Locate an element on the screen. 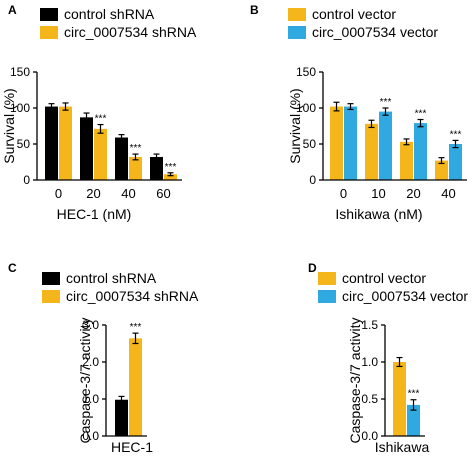 The image size is (474, 456). panel-letter: A is located at coordinates (12, 10).